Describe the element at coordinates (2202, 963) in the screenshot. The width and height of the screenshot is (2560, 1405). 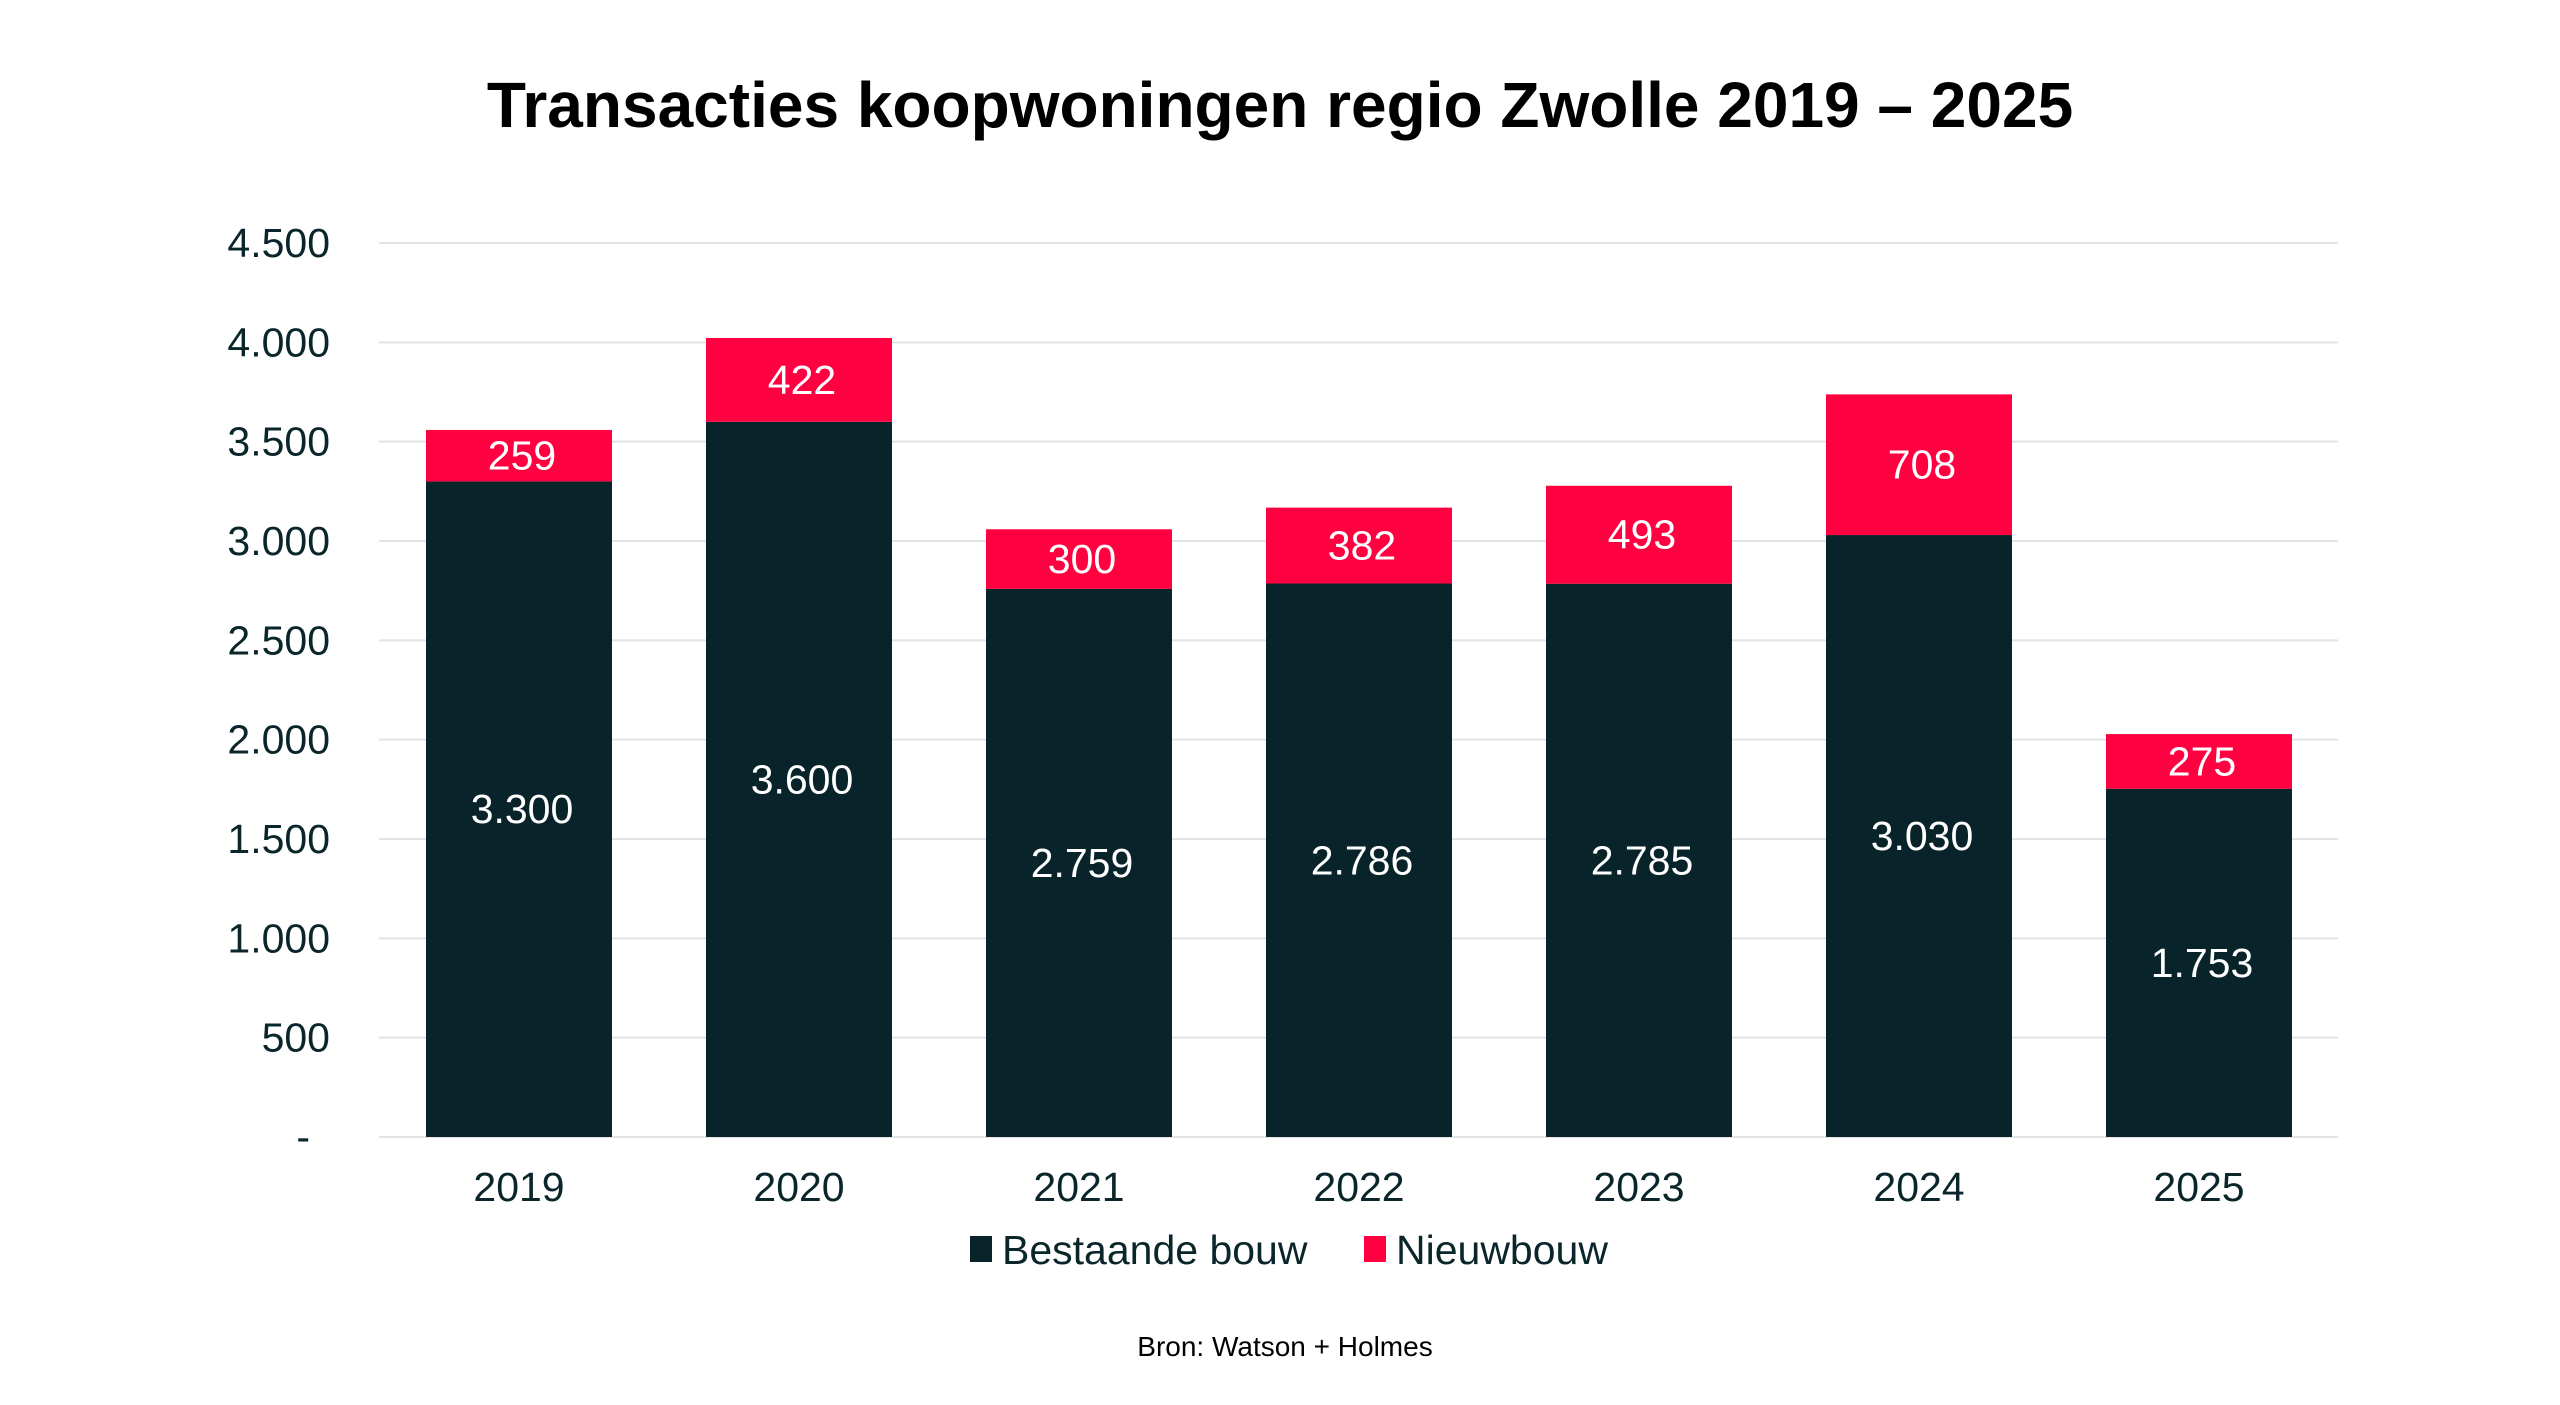
I see `data-label: 1.753` at that location.